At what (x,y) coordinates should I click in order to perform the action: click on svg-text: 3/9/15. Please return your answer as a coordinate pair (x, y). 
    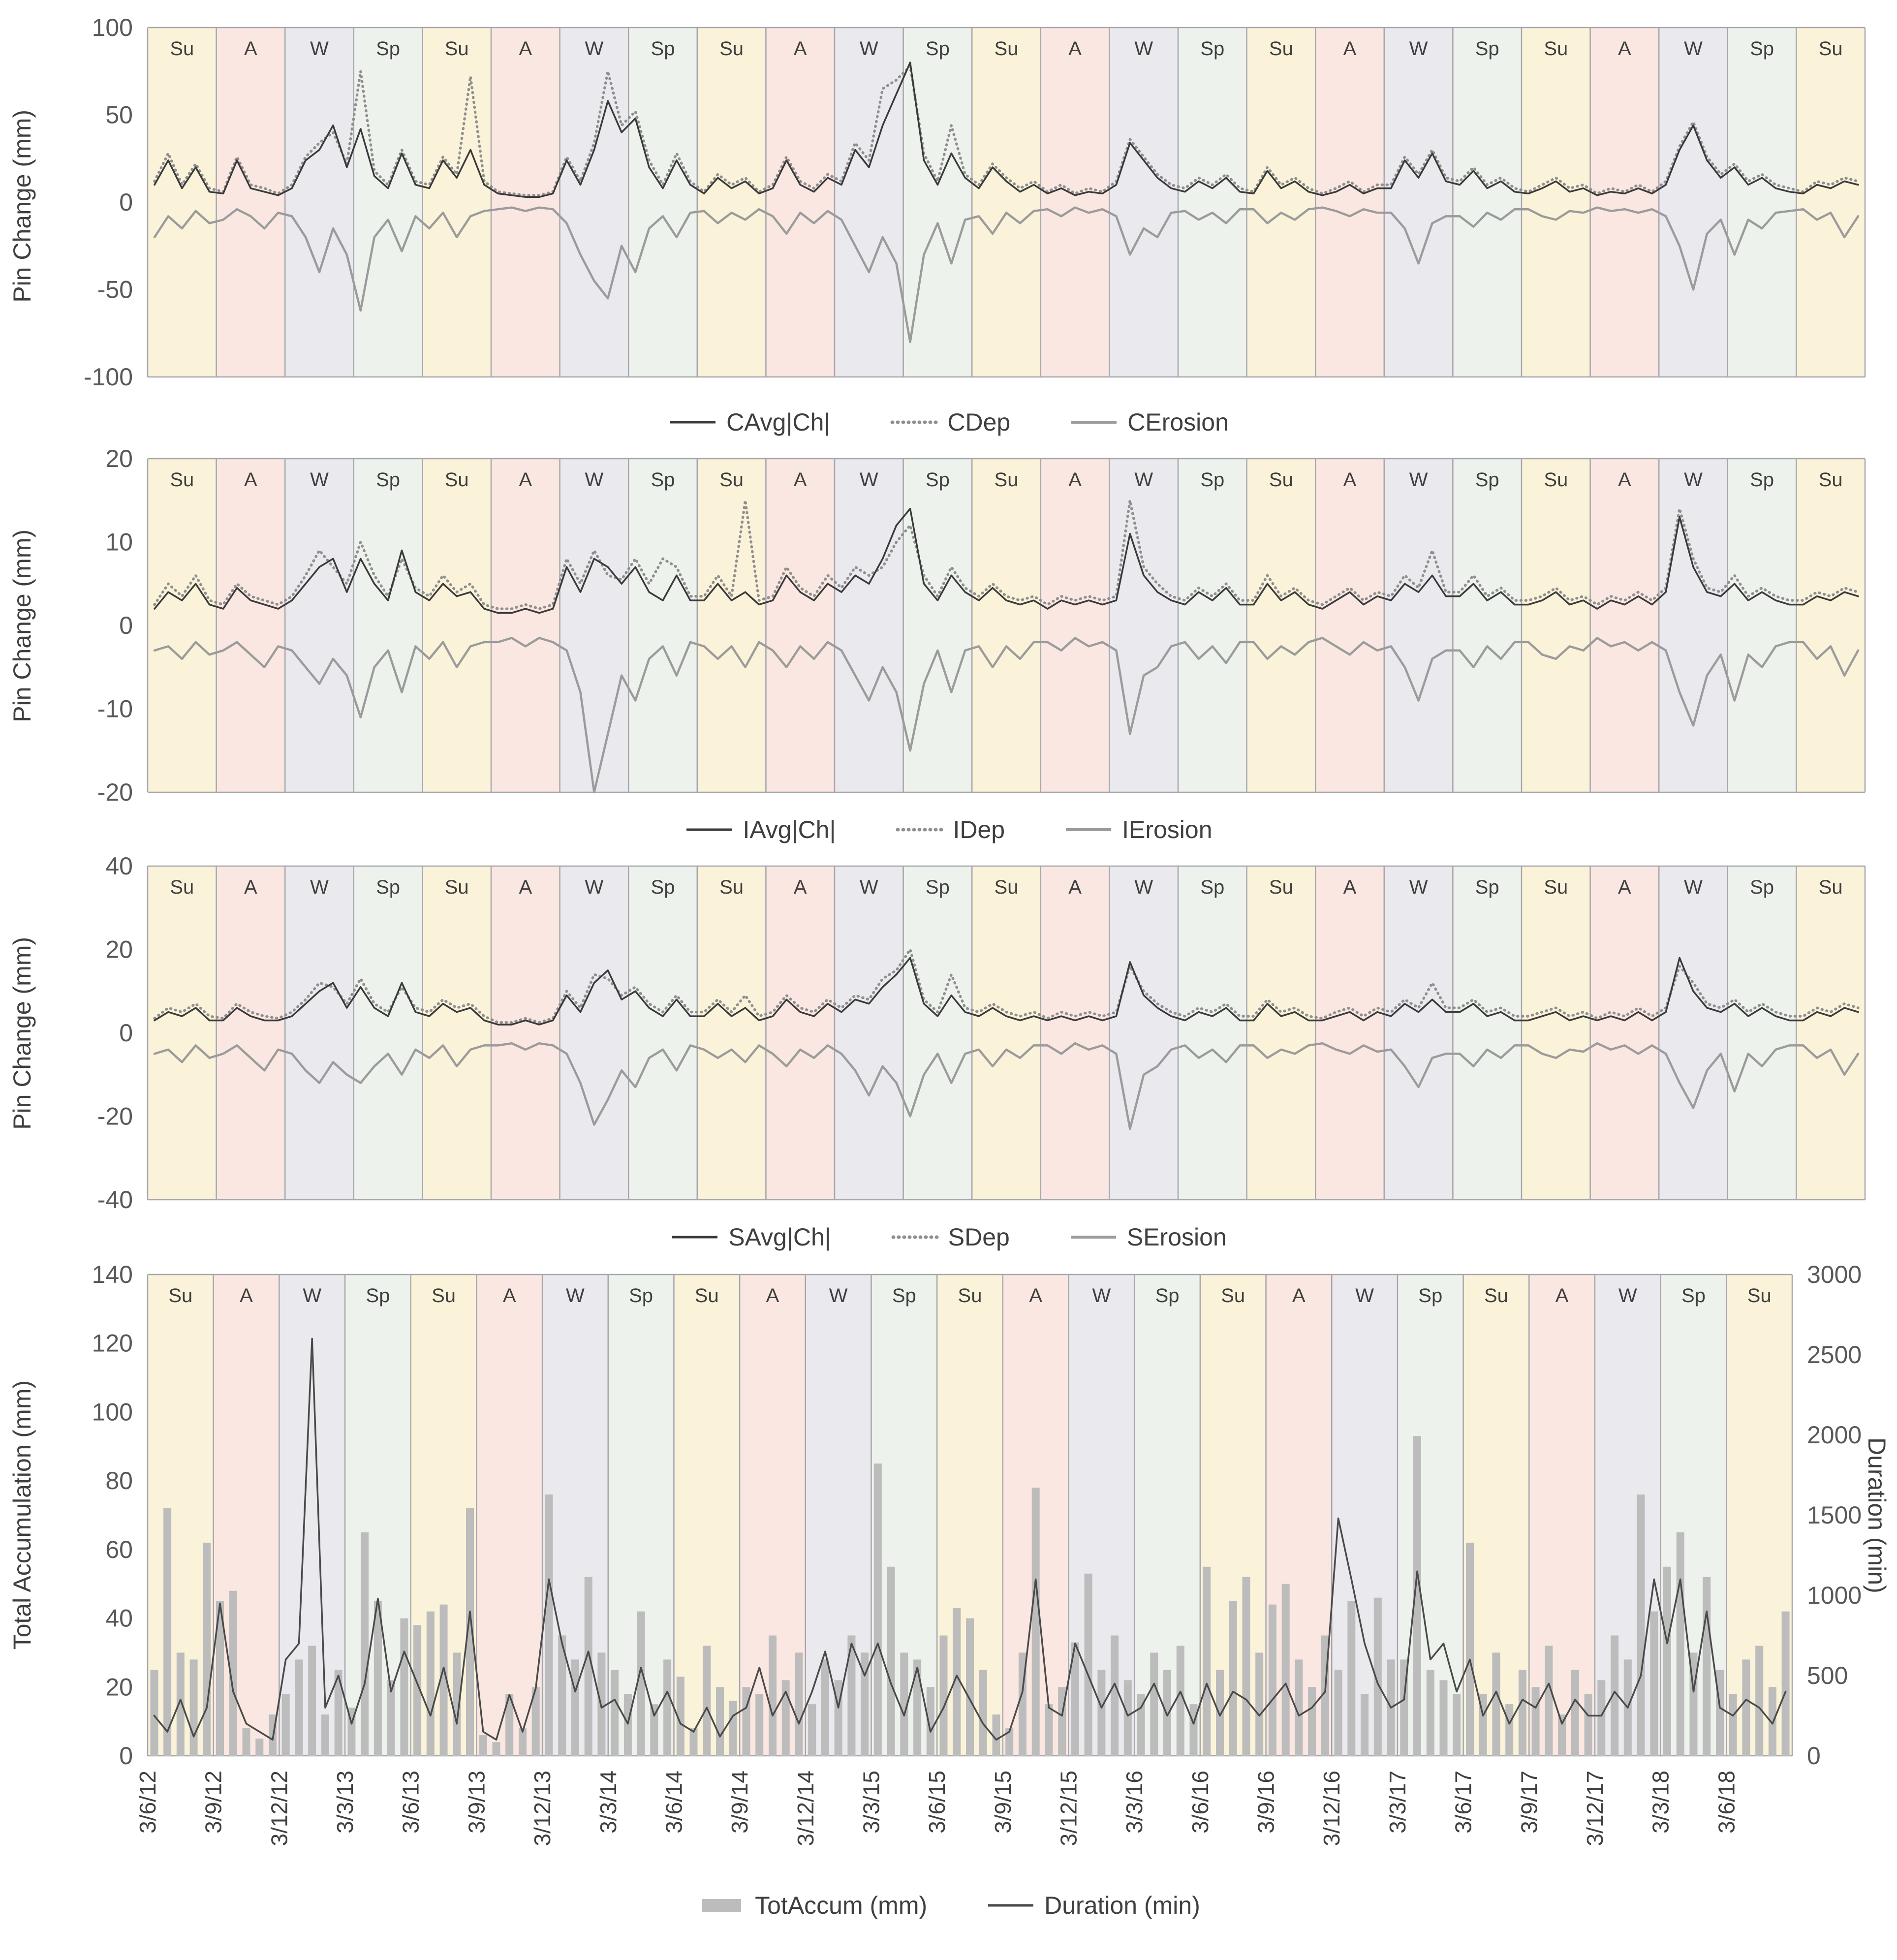
    Looking at the image, I should click on (1003, 1802).